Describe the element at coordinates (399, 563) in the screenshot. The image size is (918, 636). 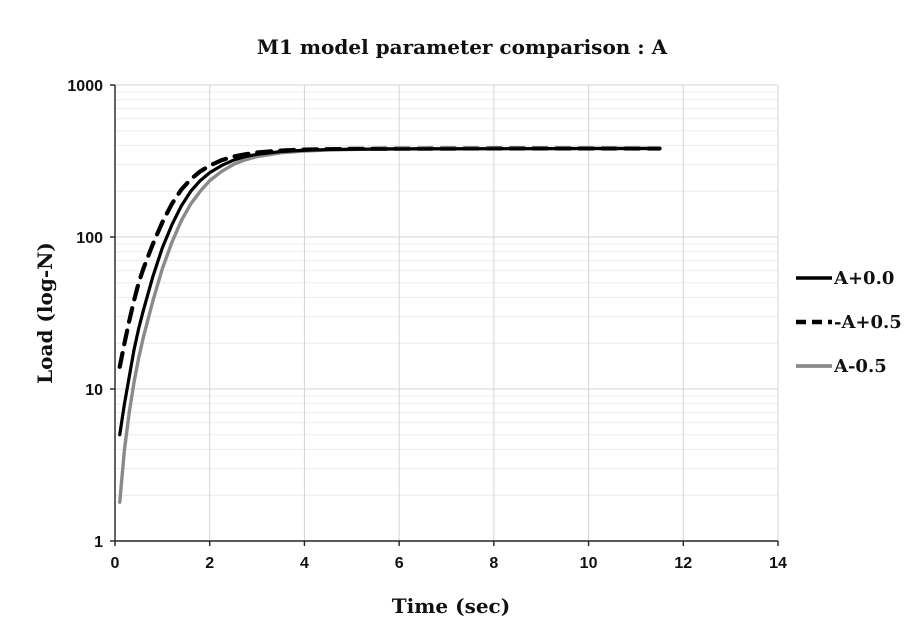
I see `x-tick-label: 6` at that location.